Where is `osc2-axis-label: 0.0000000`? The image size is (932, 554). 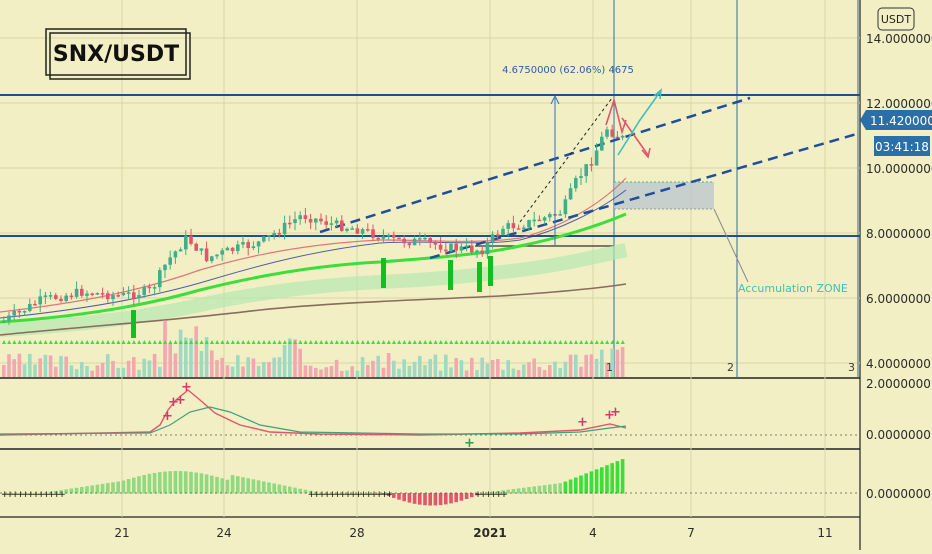
osc2-axis-label: 0.0000000 is located at coordinates (898, 494).